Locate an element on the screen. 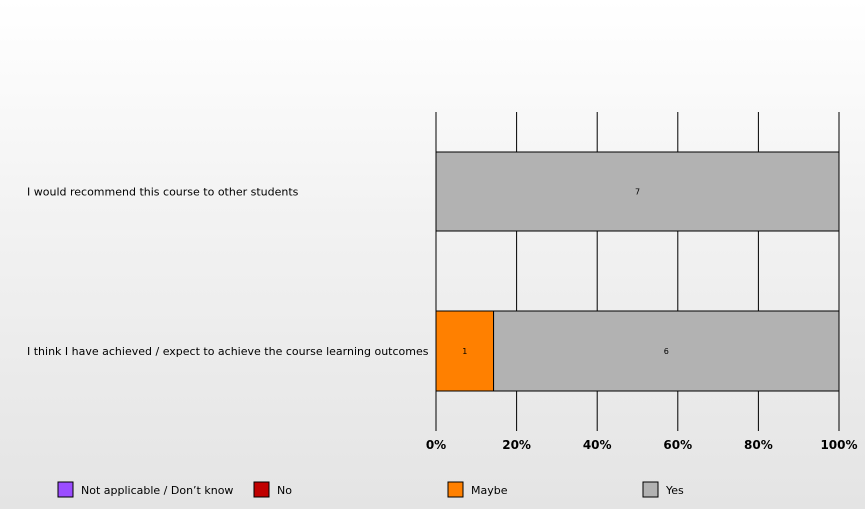  legend-label-3: Yes is located at coordinates (674, 490).